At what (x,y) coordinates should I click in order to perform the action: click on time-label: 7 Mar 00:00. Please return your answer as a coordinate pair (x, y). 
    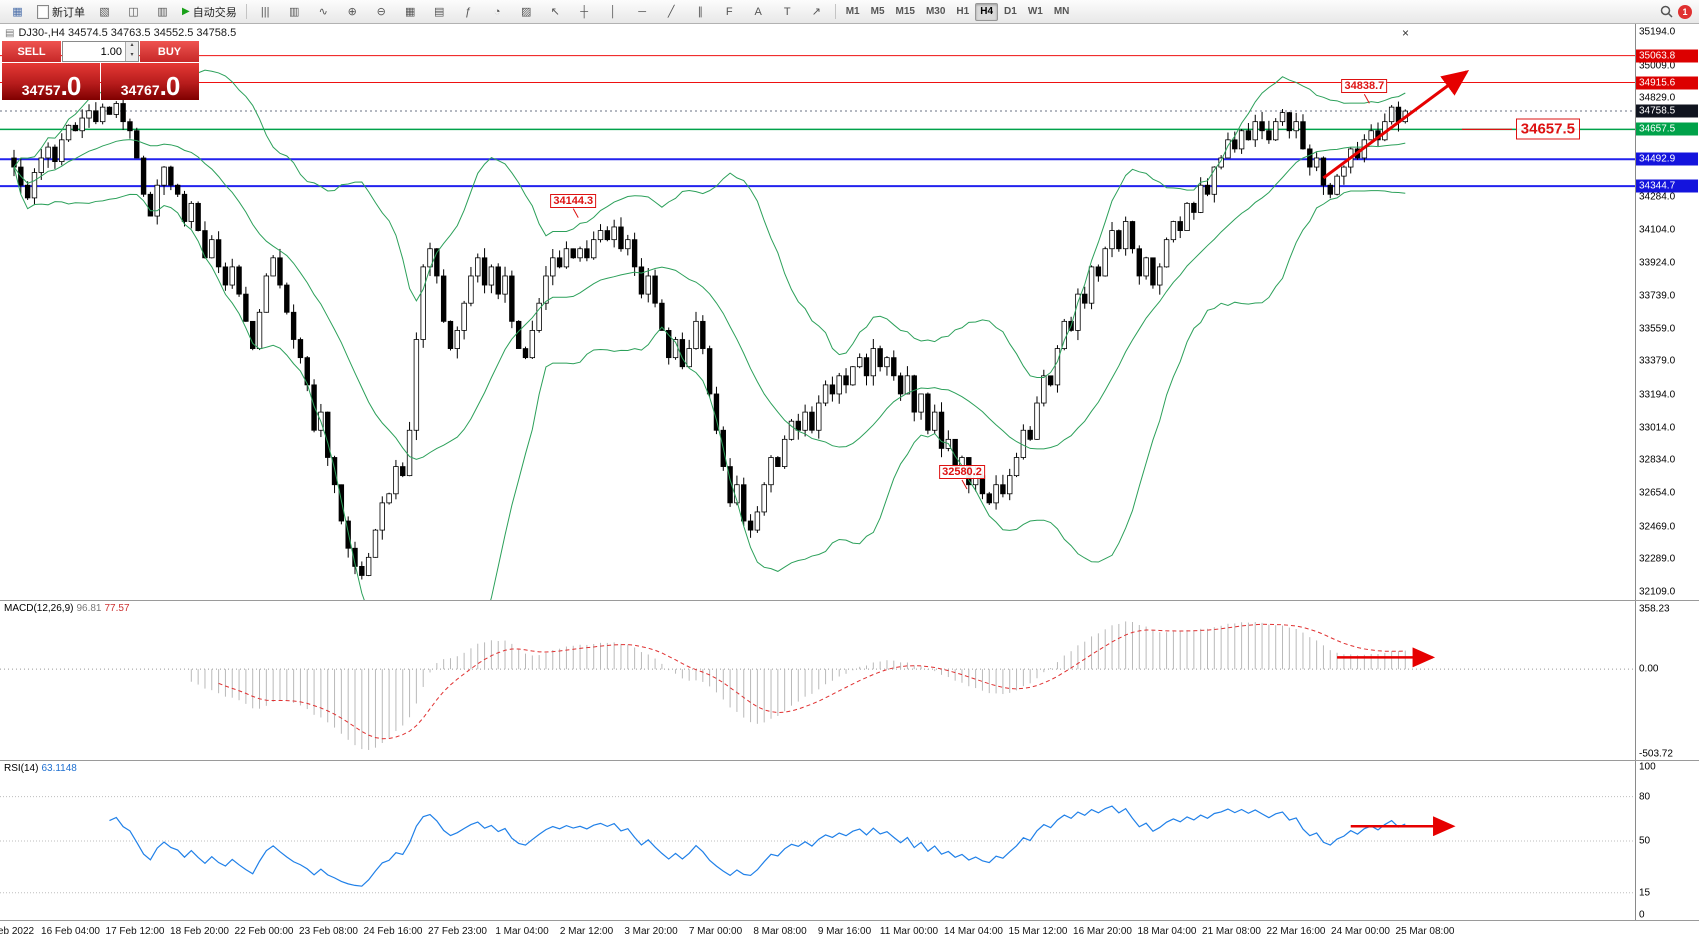
    Looking at the image, I should click on (715, 931).